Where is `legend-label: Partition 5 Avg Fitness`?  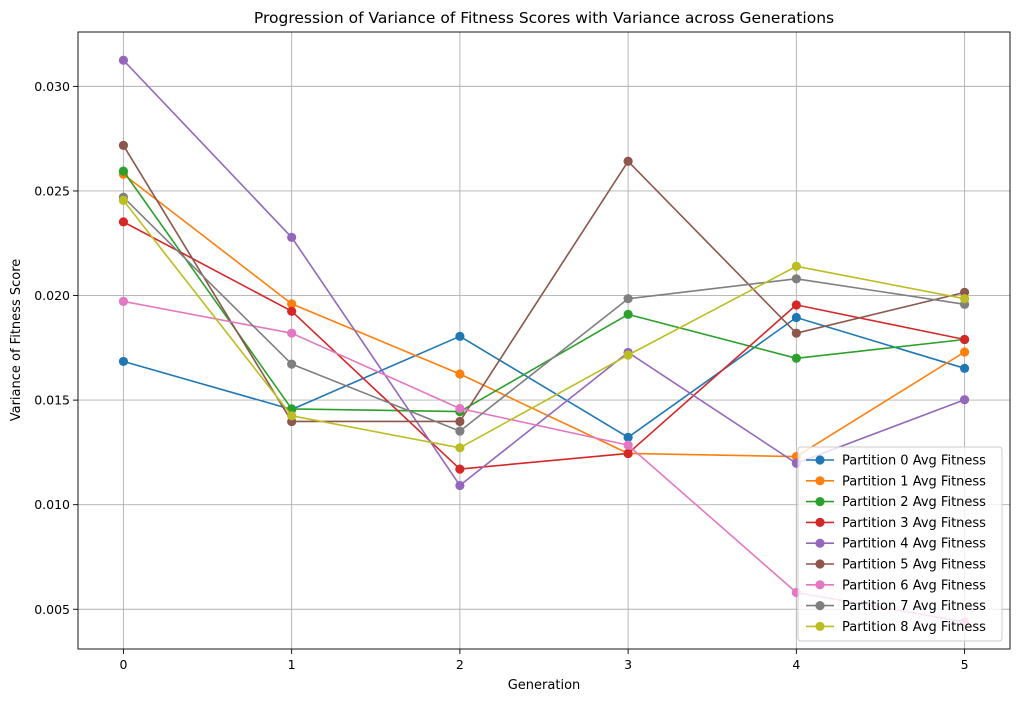
legend-label: Partition 5 Avg Fitness is located at coordinates (914, 565).